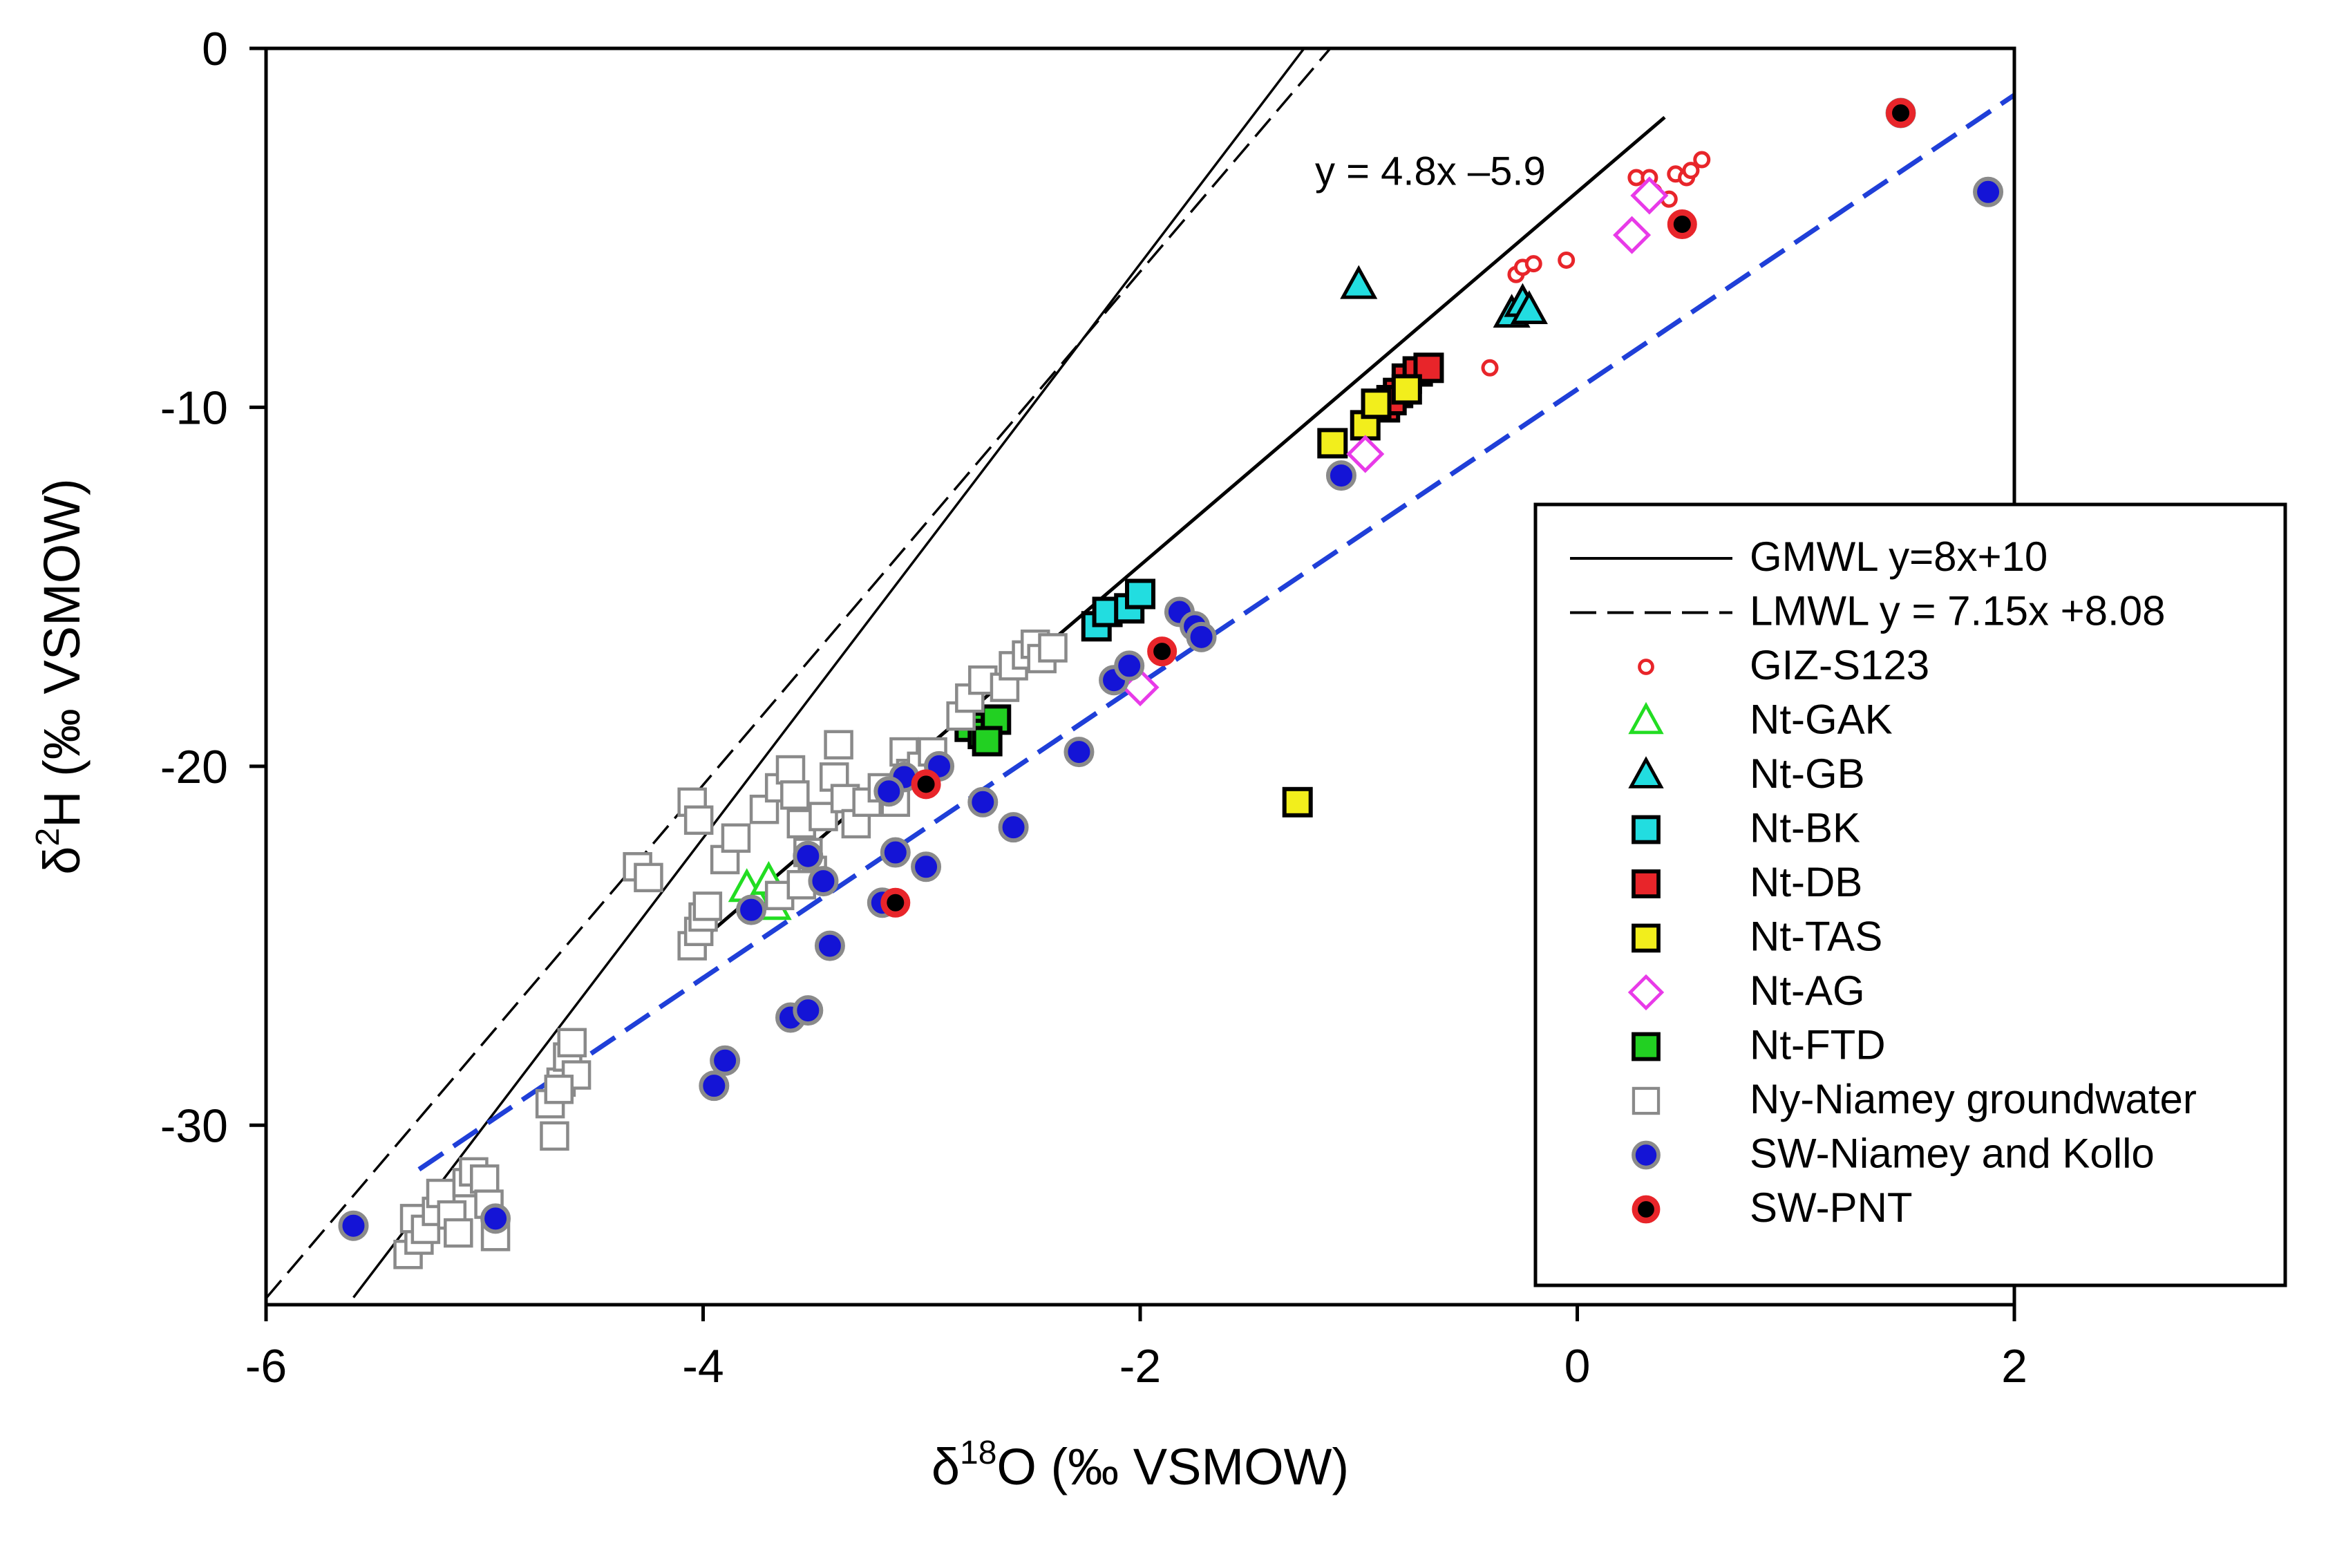  Describe the element at coordinates (1577, 1366) in the screenshot. I see `x-tick-label: 0` at that location.